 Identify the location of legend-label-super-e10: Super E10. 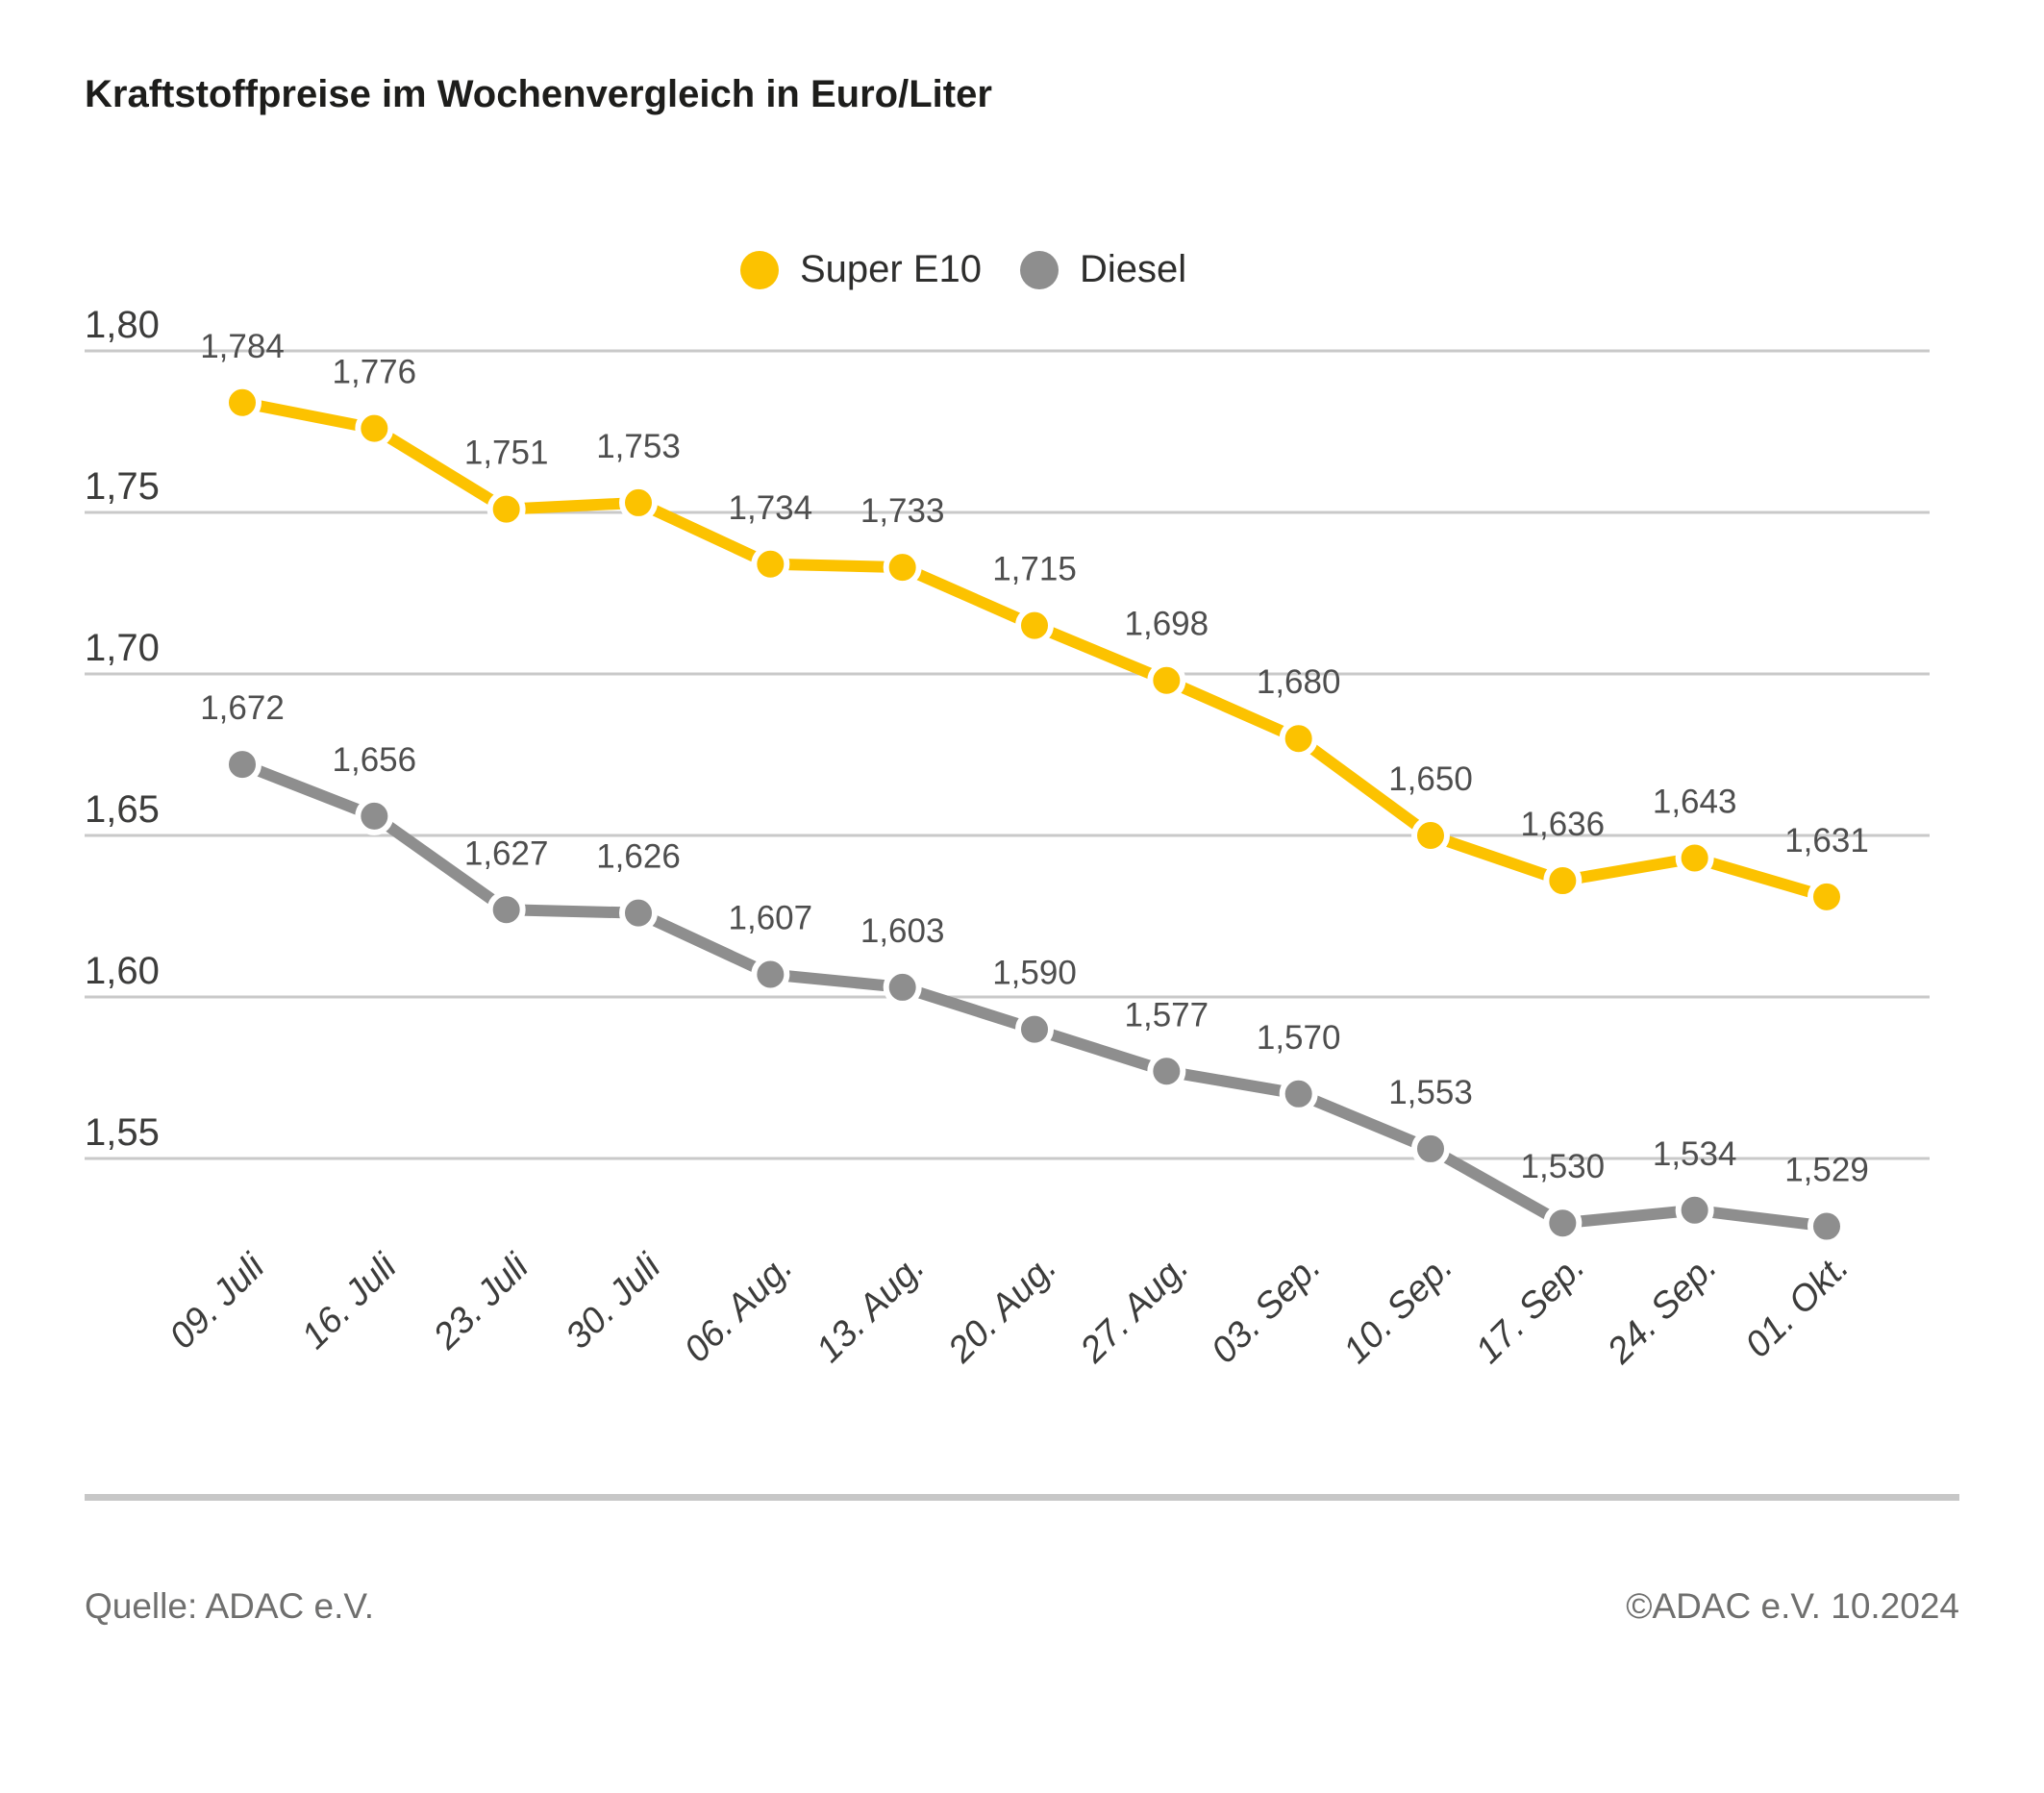
(891, 269).